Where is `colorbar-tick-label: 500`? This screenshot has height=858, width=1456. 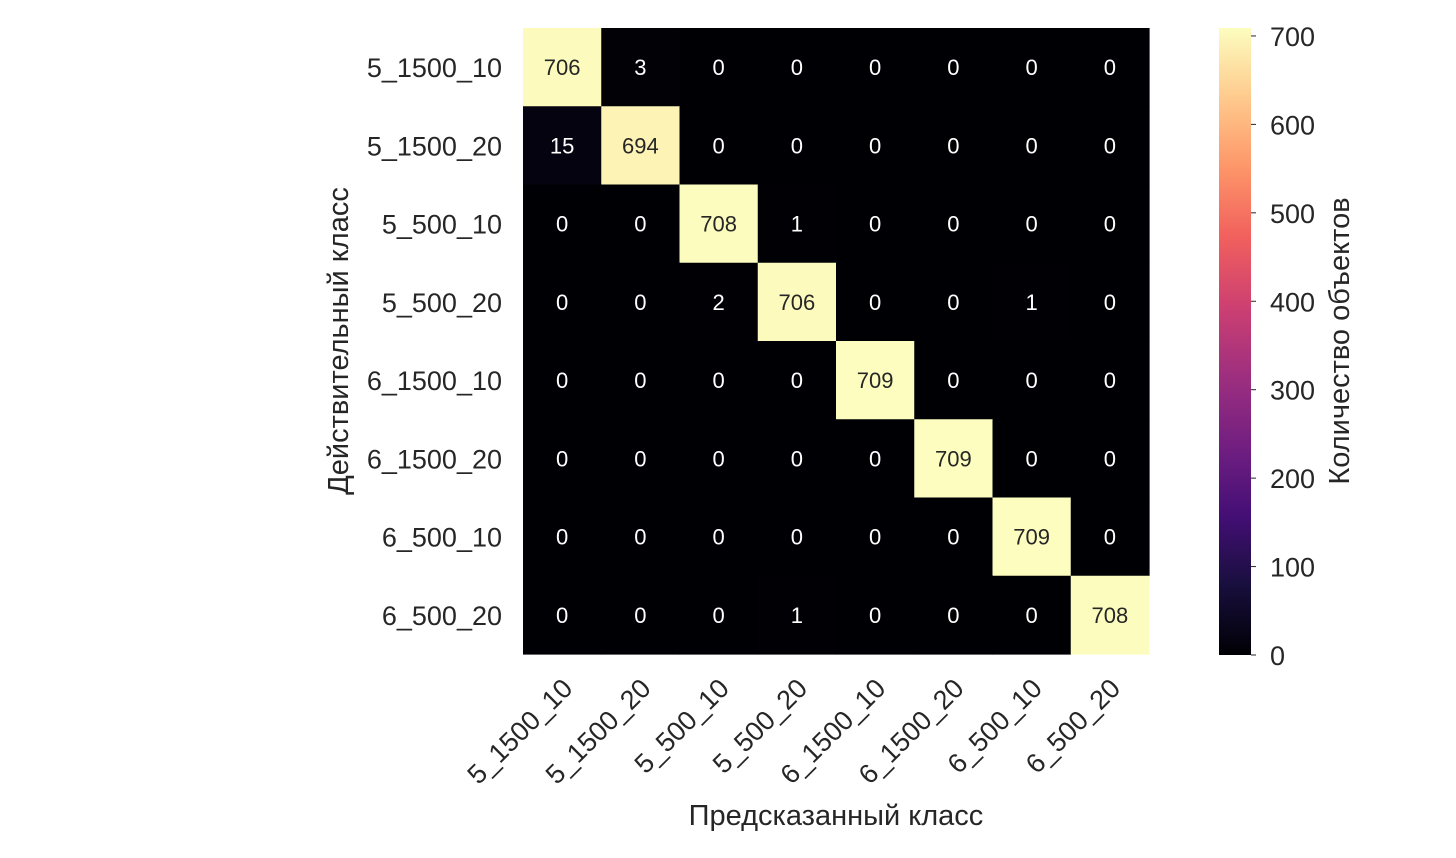 colorbar-tick-label: 500 is located at coordinates (1292, 214).